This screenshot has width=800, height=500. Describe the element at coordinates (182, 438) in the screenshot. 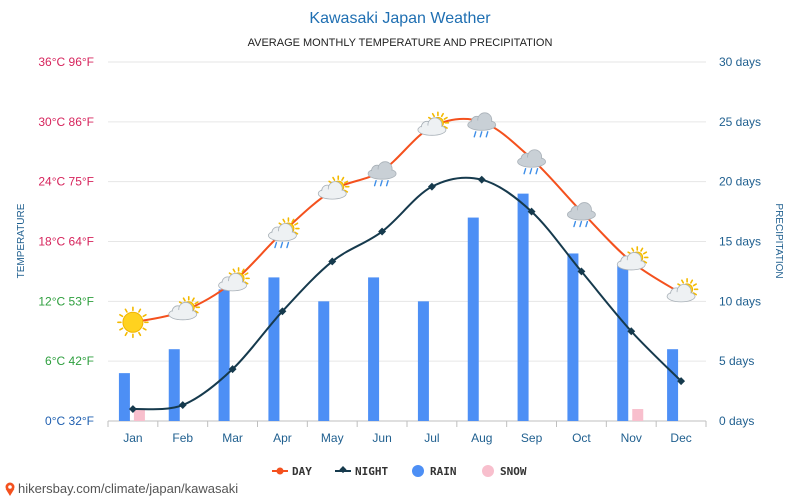

I see `x-tick-label: Feb` at that location.